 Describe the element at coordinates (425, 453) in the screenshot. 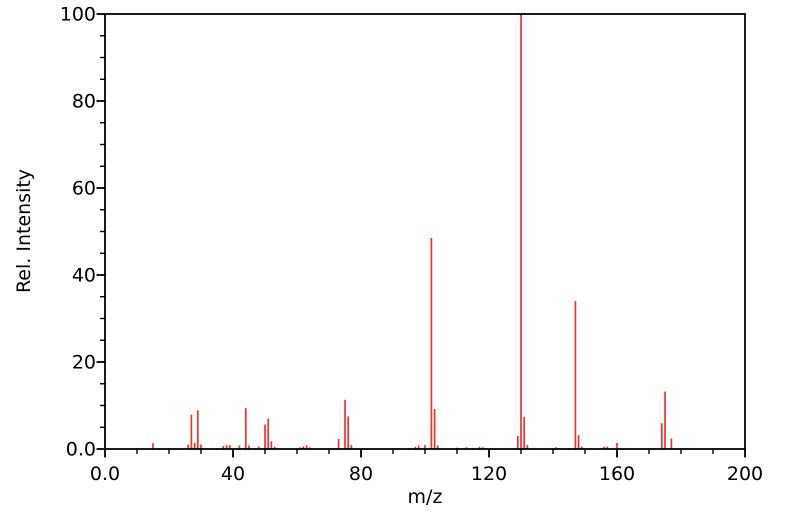

I see `x-axis-ticks` at that location.